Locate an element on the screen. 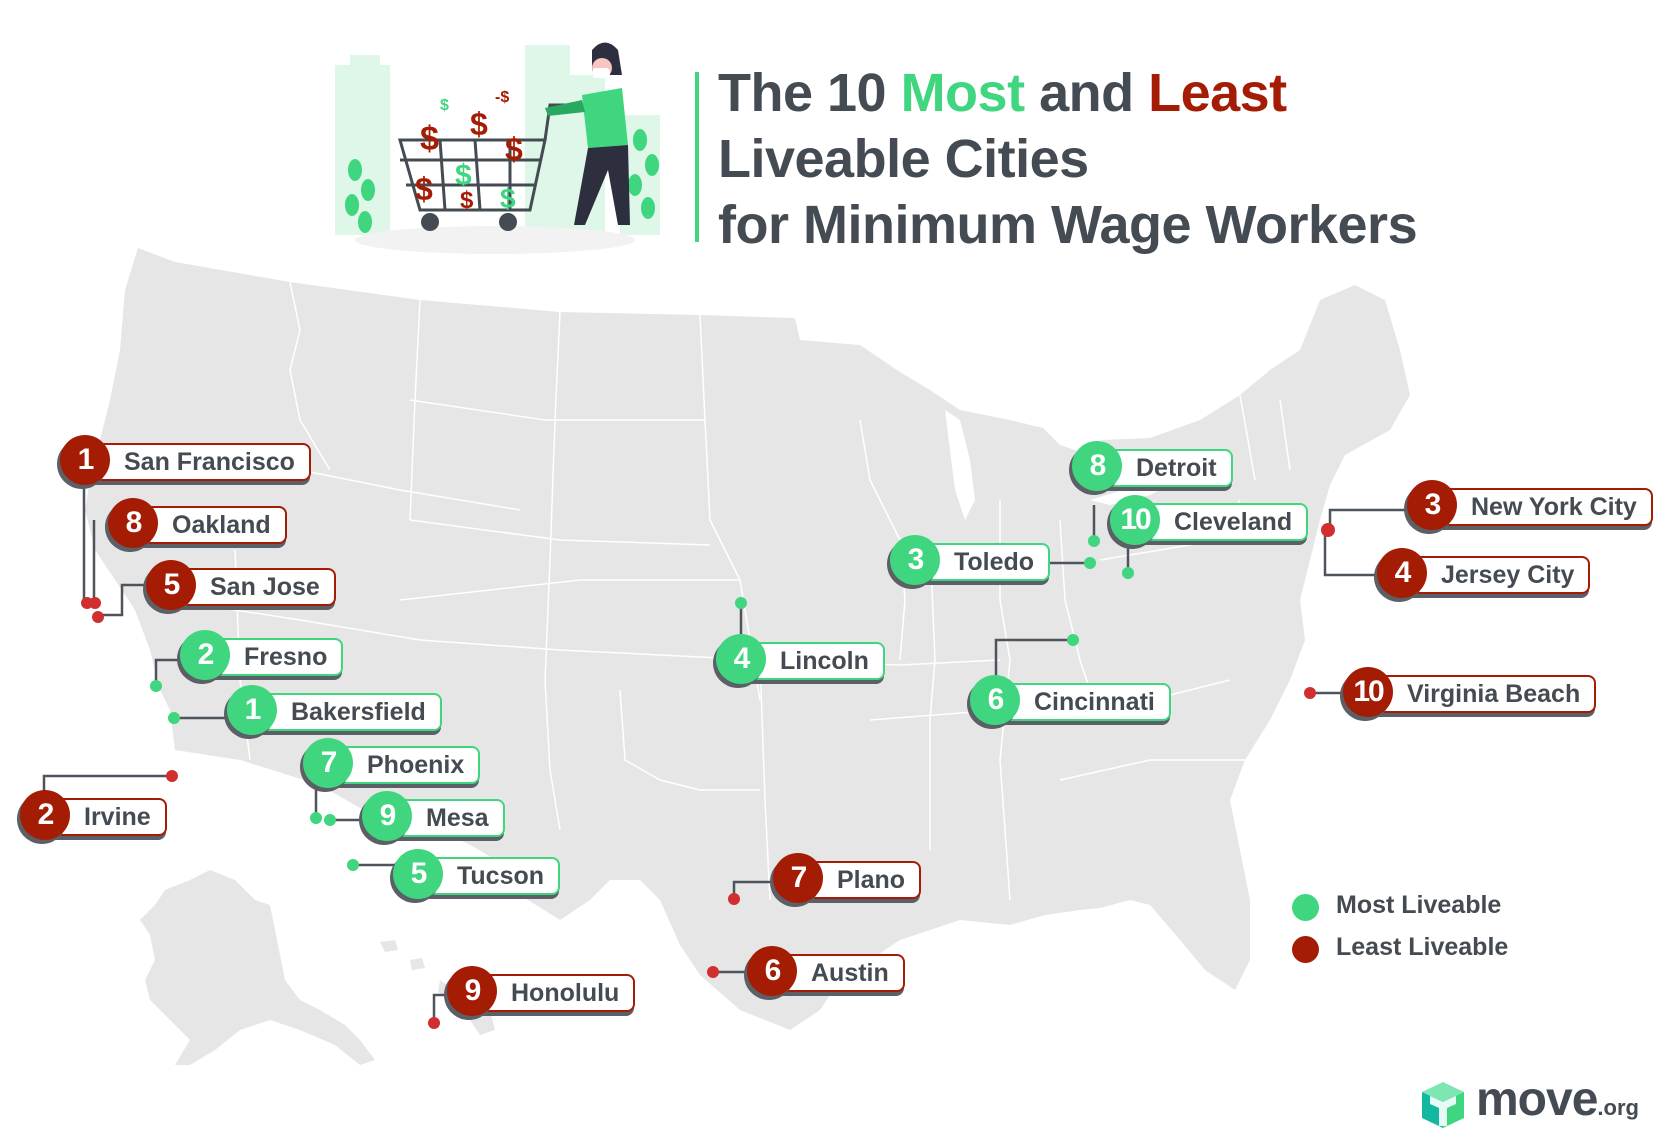 The image size is (1668, 1147). city-label: Honolulu is located at coordinates (555, 993).